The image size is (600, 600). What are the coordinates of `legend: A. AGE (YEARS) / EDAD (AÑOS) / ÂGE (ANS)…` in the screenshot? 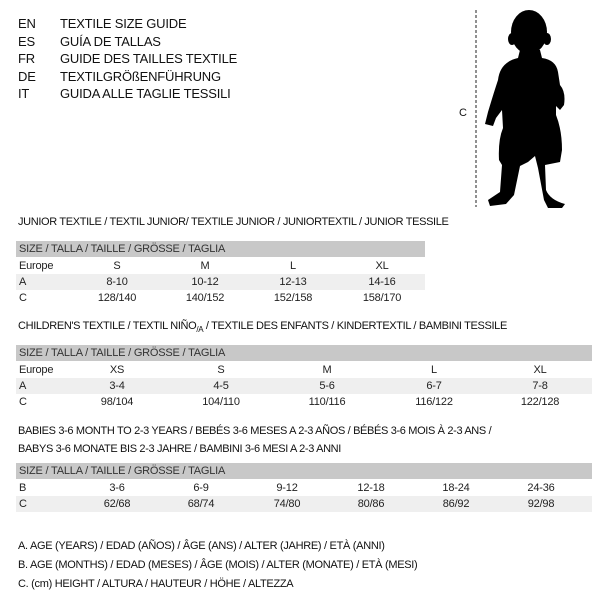 It's located at (218, 565).